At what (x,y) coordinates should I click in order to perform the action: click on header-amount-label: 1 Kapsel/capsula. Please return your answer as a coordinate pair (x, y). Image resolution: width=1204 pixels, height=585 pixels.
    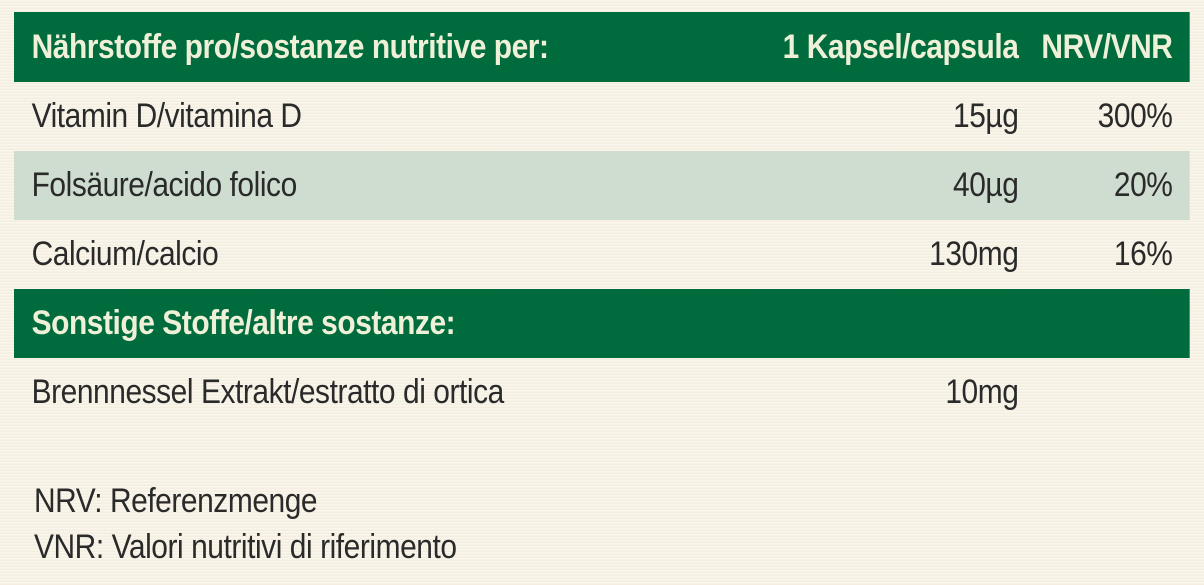
    Looking at the image, I should click on (900, 46).